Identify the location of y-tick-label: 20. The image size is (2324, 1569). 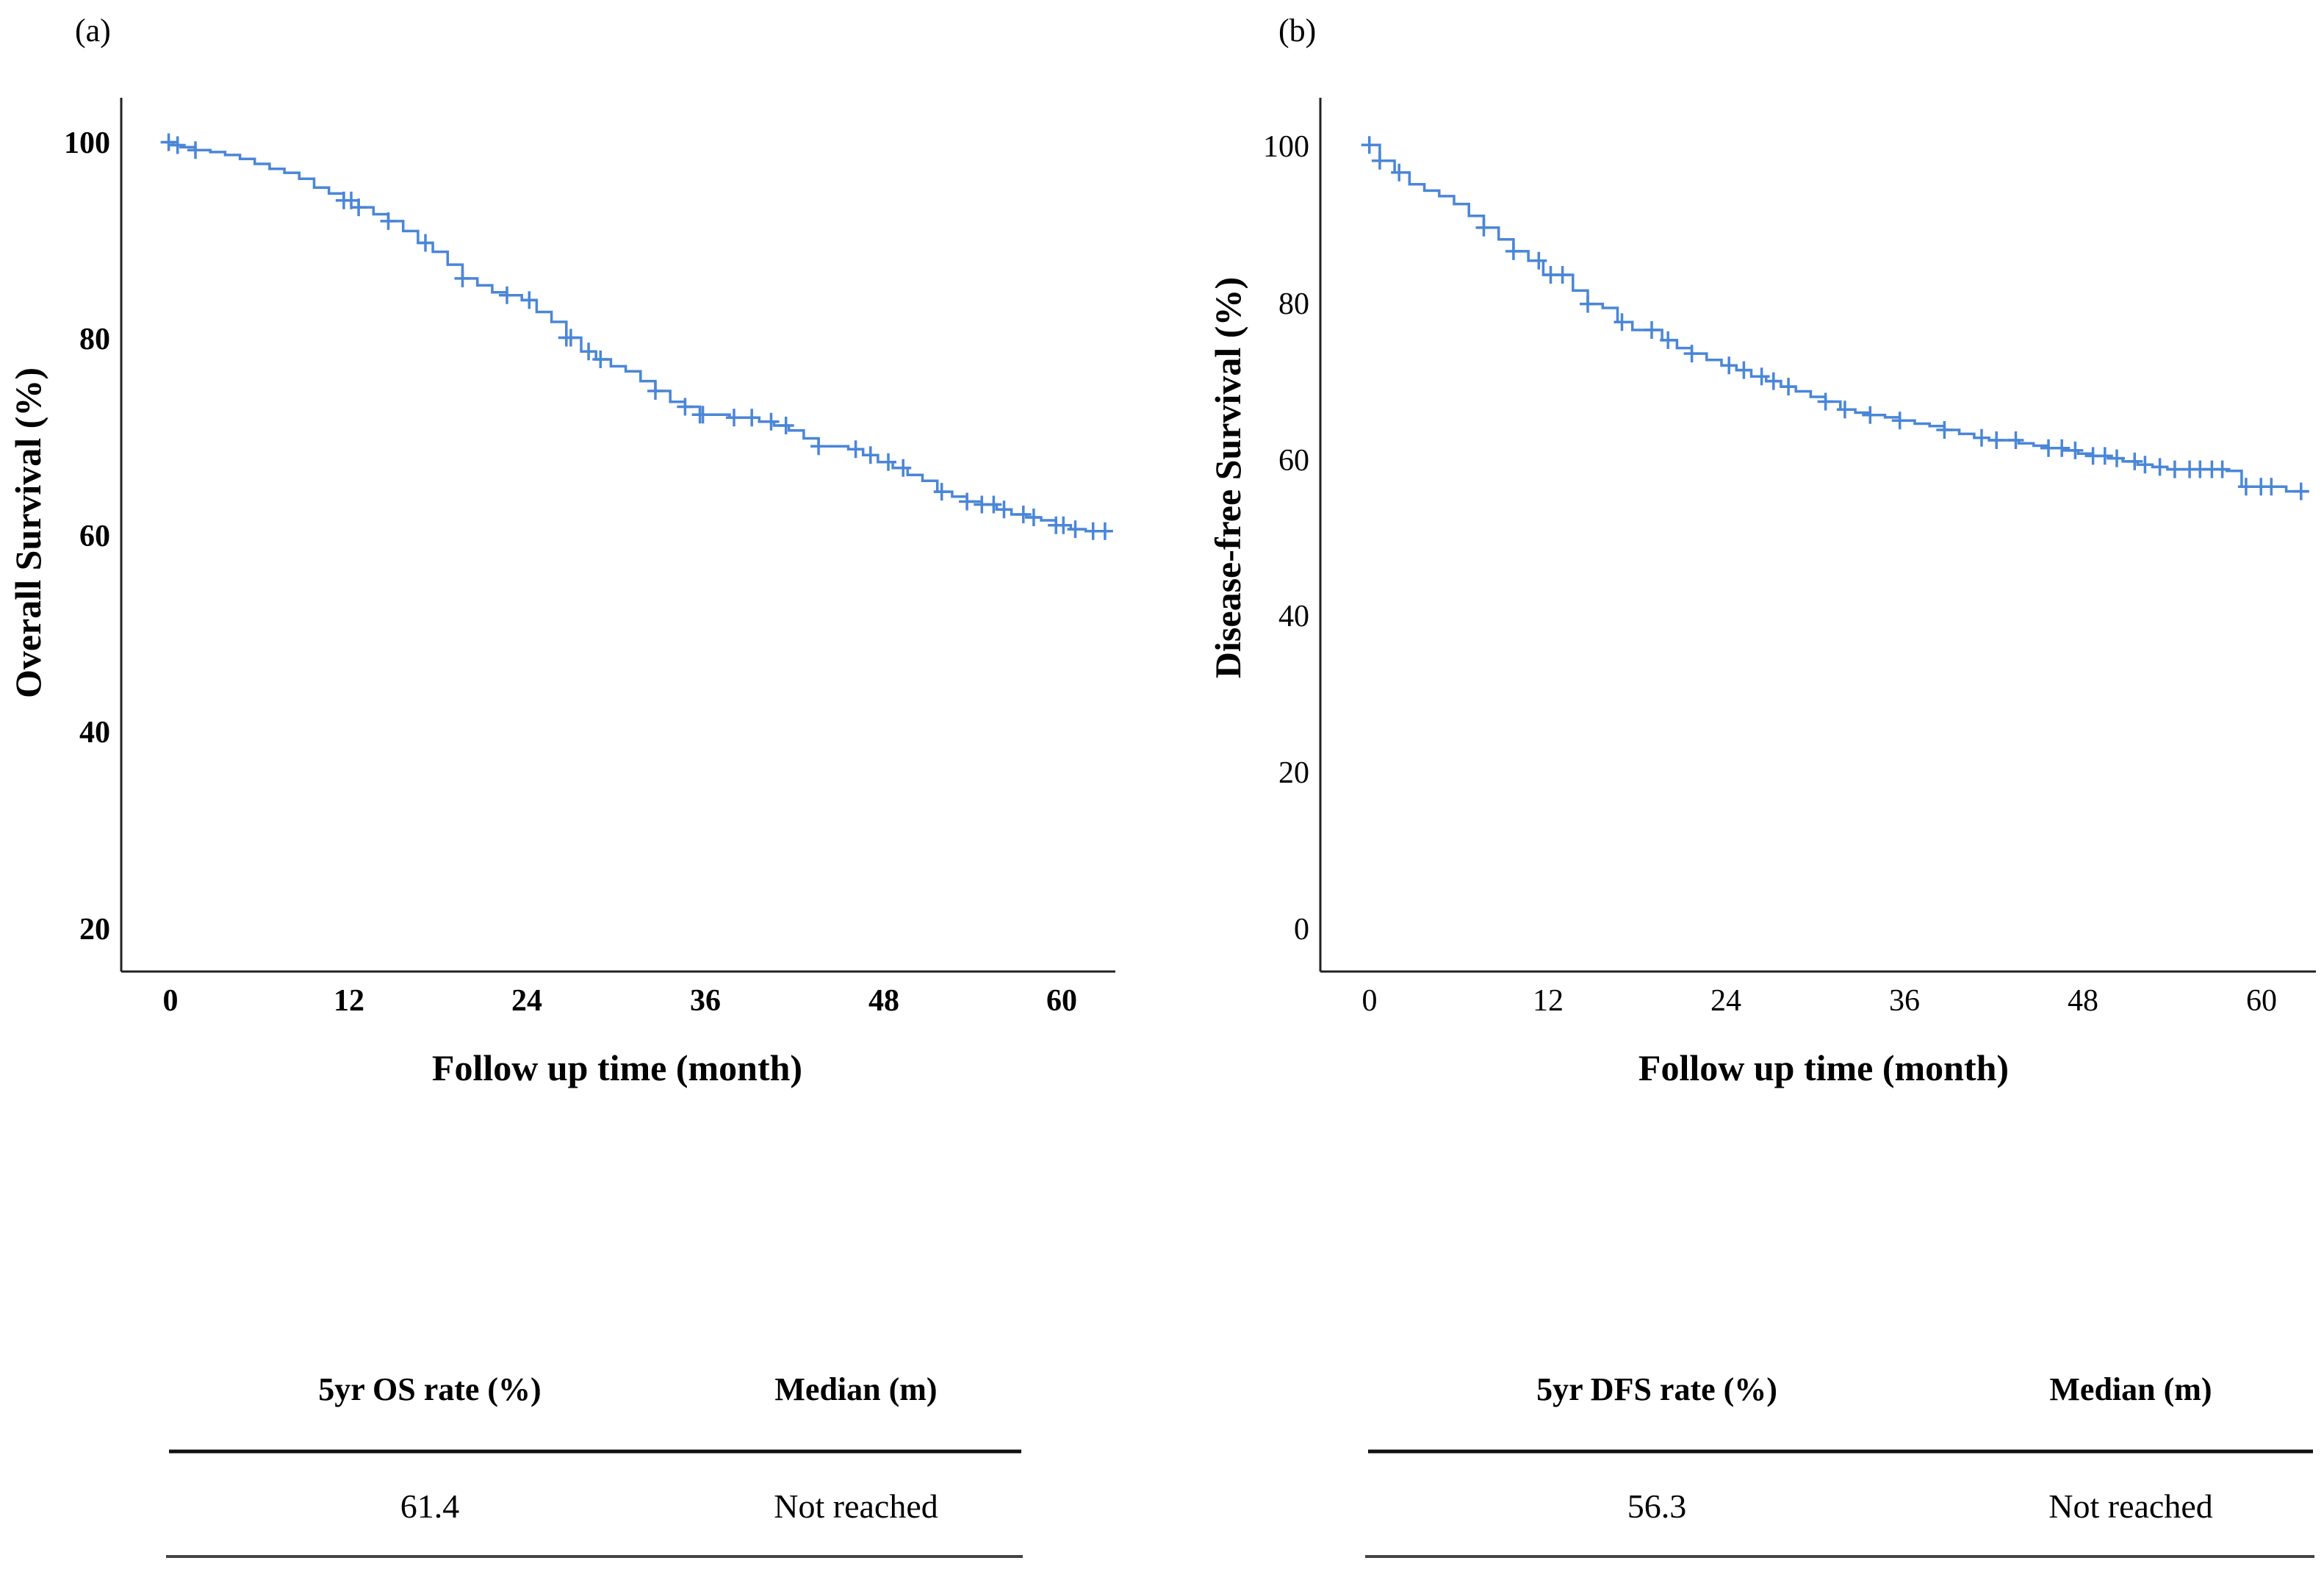
(94, 930).